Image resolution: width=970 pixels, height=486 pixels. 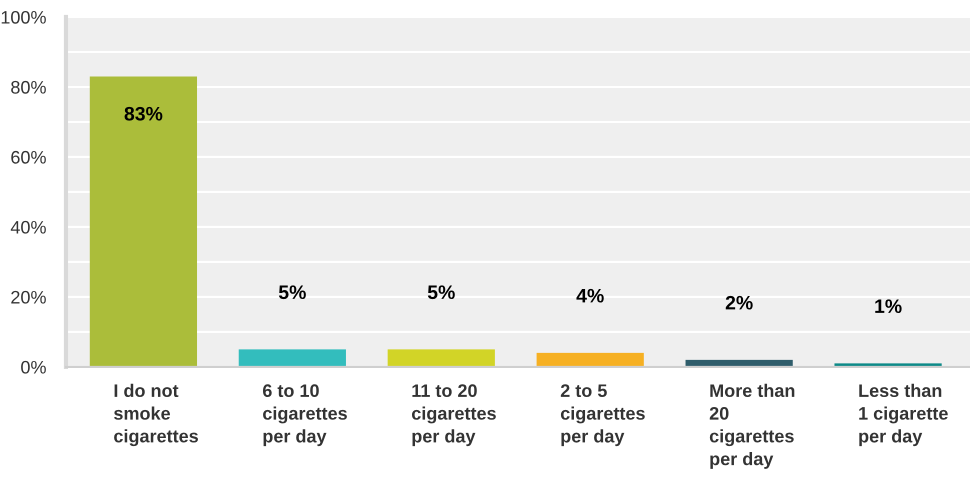 What do you see at coordinates (156, 415) in the screenshot?
I see `x-tick-label: I do not smoke cigarettes` at bounding box center [156, 415].